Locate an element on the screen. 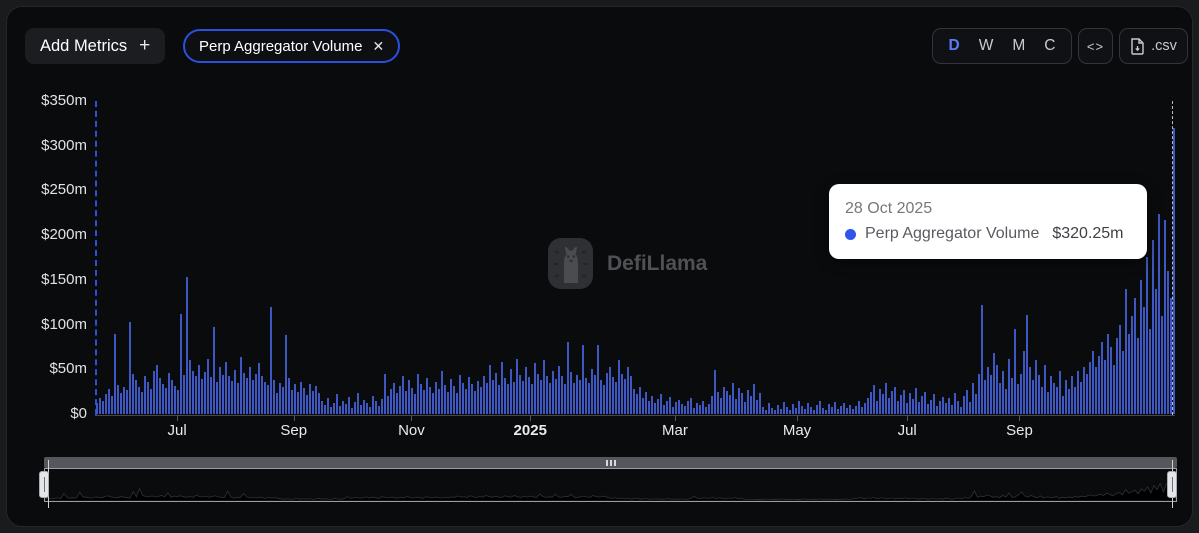 The height and width of the screenshot is (533, 1199). download-csv-button: .csv is located at coordinates (1153, 46).